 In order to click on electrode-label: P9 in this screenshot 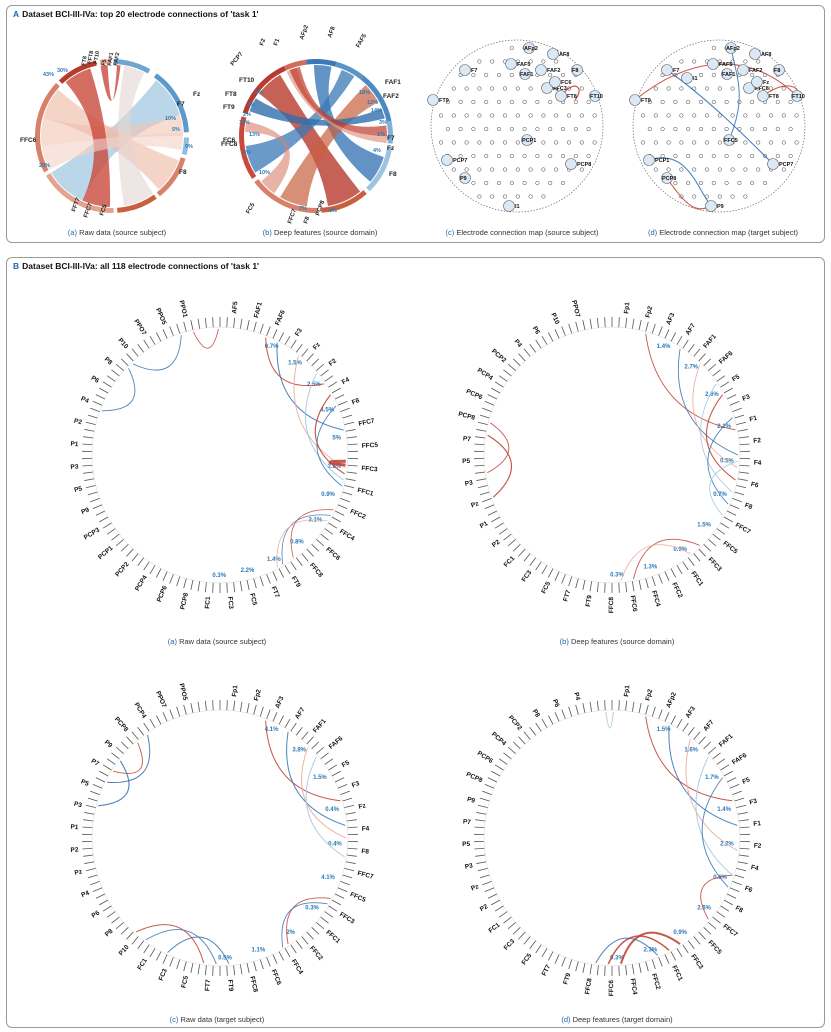, I will do `click(108, 744)`.